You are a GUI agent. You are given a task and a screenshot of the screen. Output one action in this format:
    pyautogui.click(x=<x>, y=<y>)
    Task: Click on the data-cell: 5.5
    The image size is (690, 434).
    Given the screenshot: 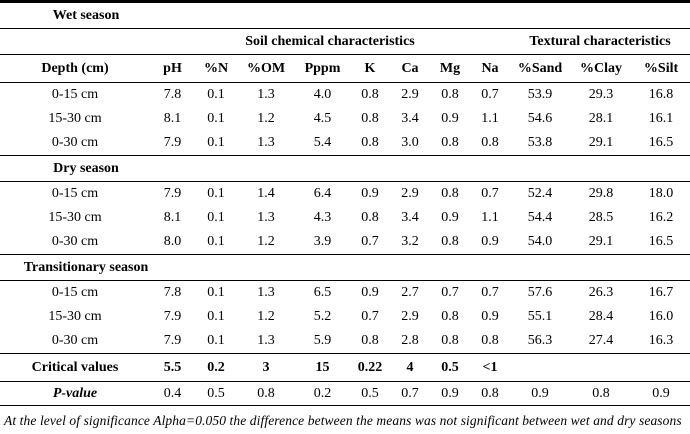 What is the action you would take?
    pyautogui.click(x=172, y=367)
    